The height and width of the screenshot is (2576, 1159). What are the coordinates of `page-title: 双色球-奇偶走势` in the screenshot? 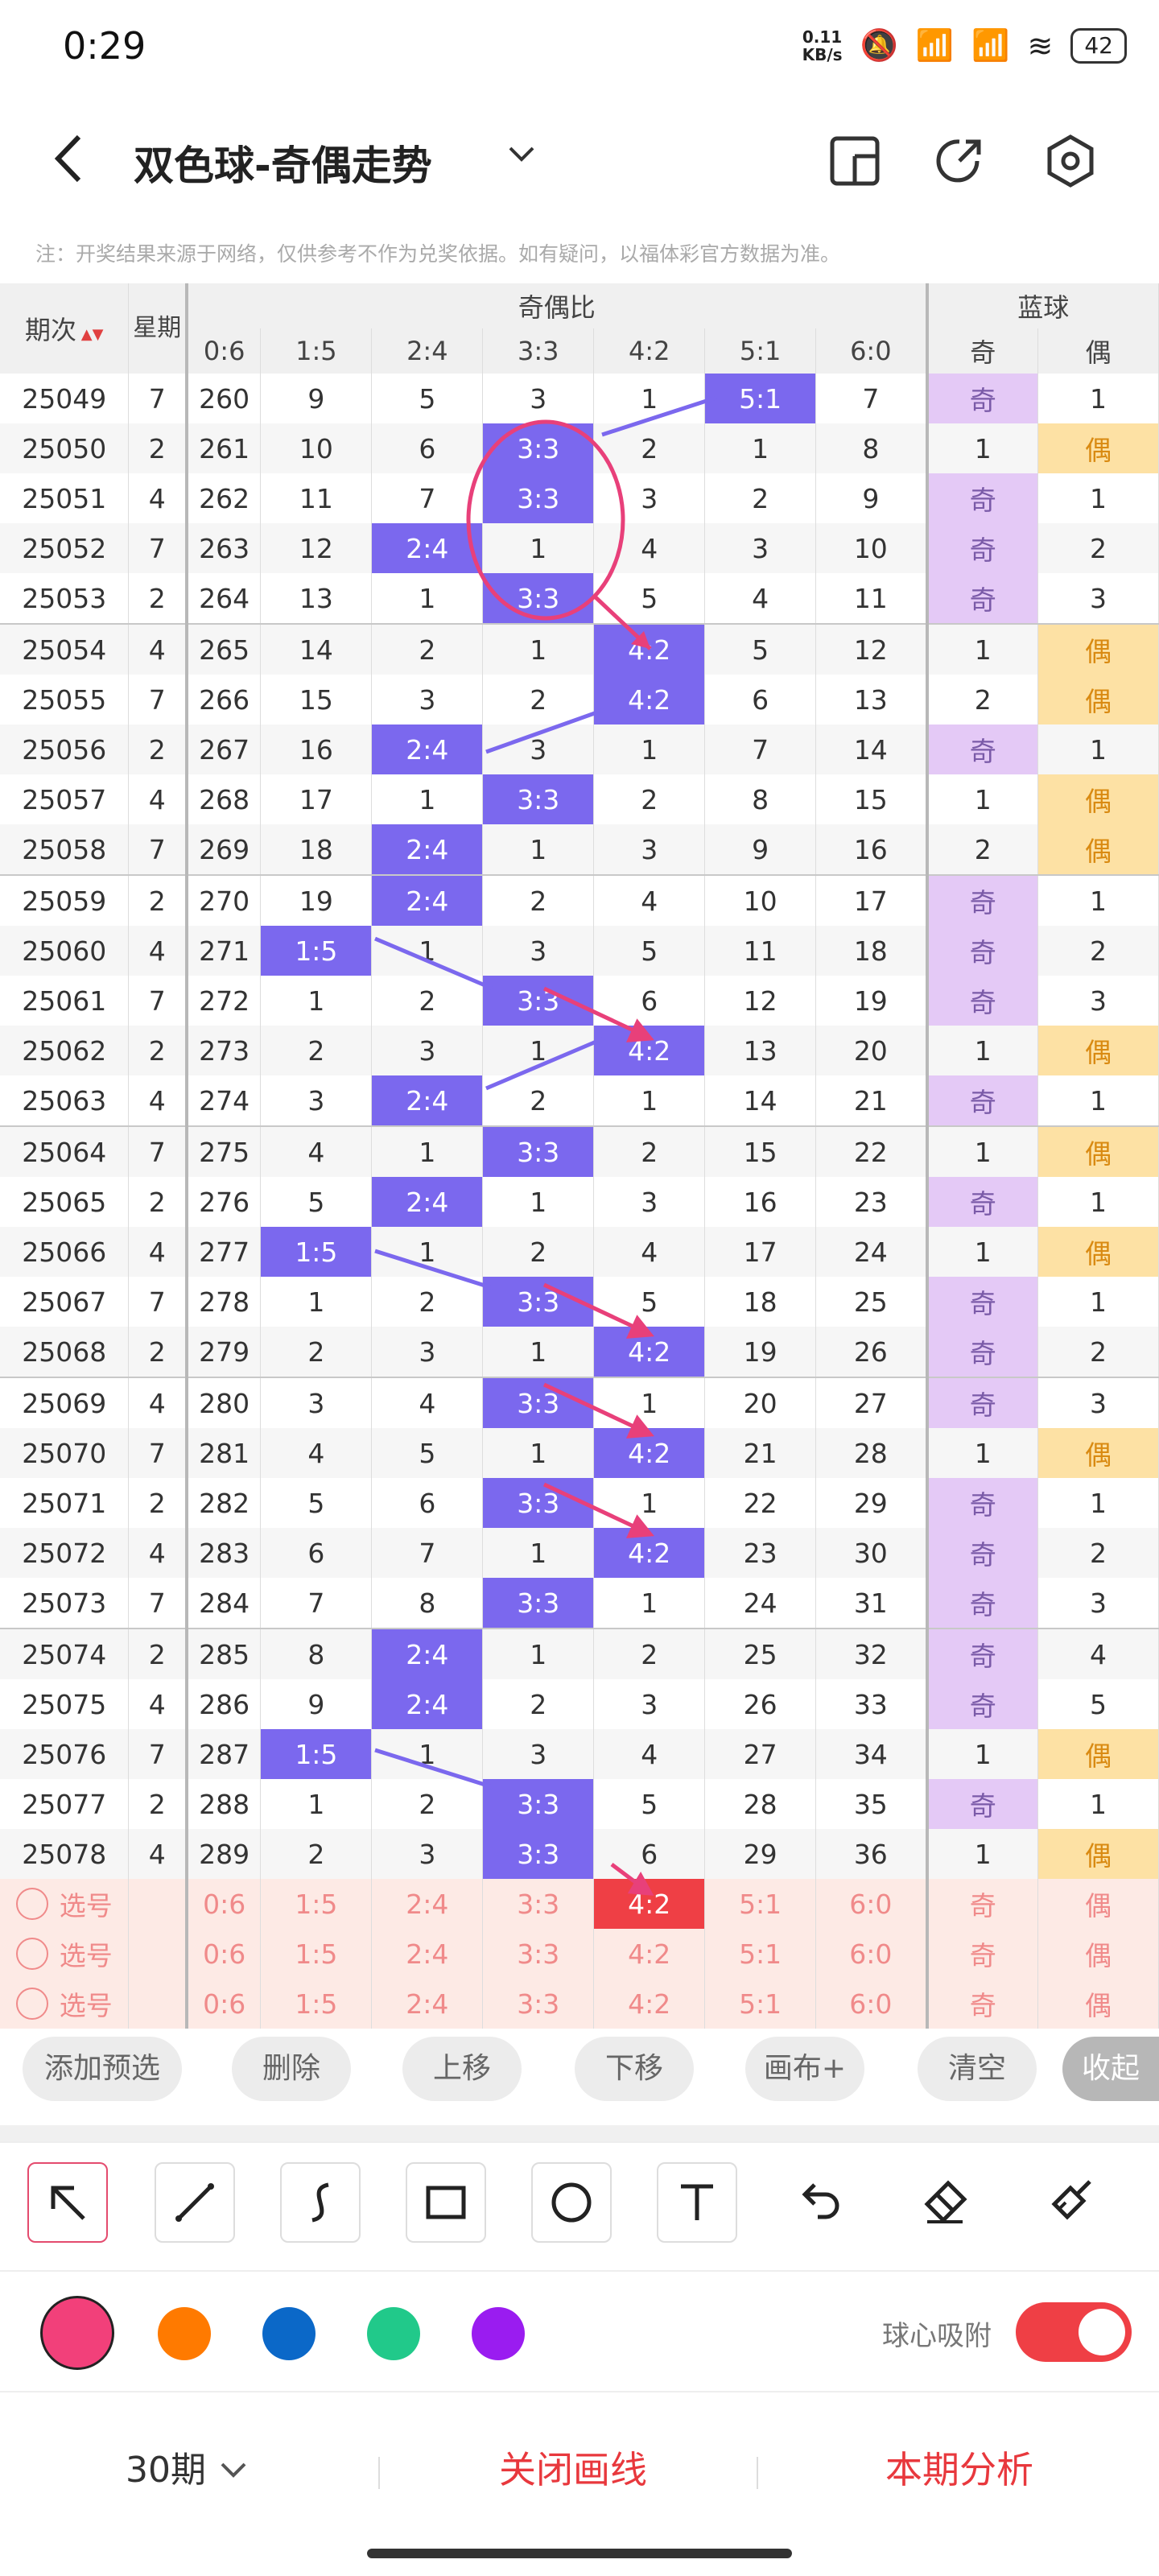 It's located at (283, 165).